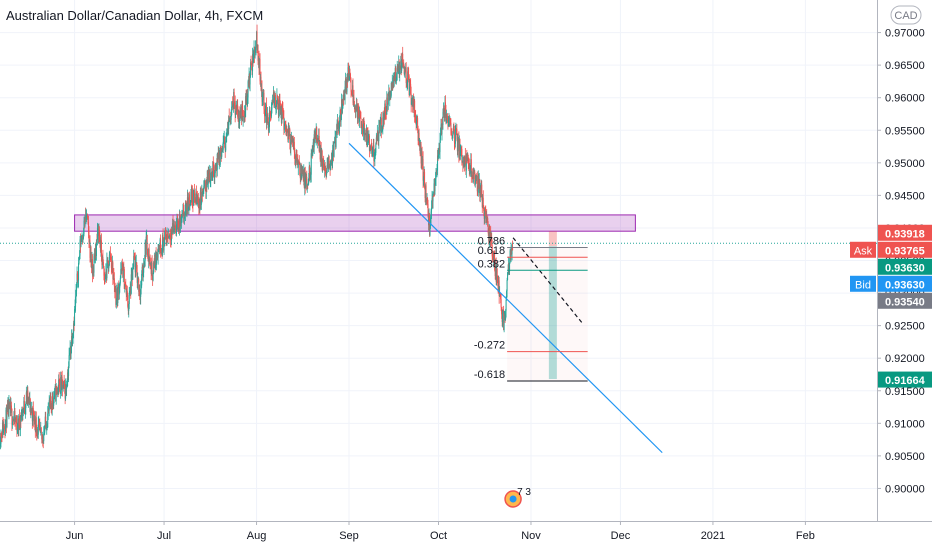 The width and height of the screenshot is (932, 555). What do you see at coordinates (492, 264) in the screenshot?
I see `fib-level-label: 0.382` at bounding box center [492, 264].